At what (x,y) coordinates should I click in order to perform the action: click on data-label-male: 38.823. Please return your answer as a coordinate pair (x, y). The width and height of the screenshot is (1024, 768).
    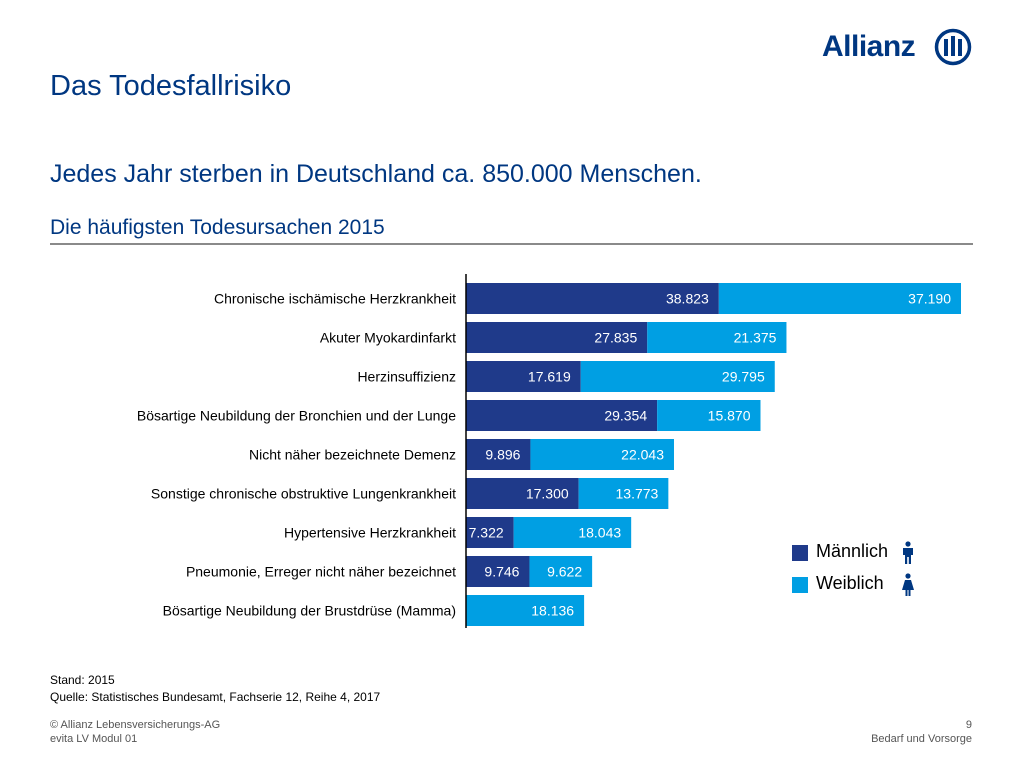
    Looking at the image, I should click on (687, 299).